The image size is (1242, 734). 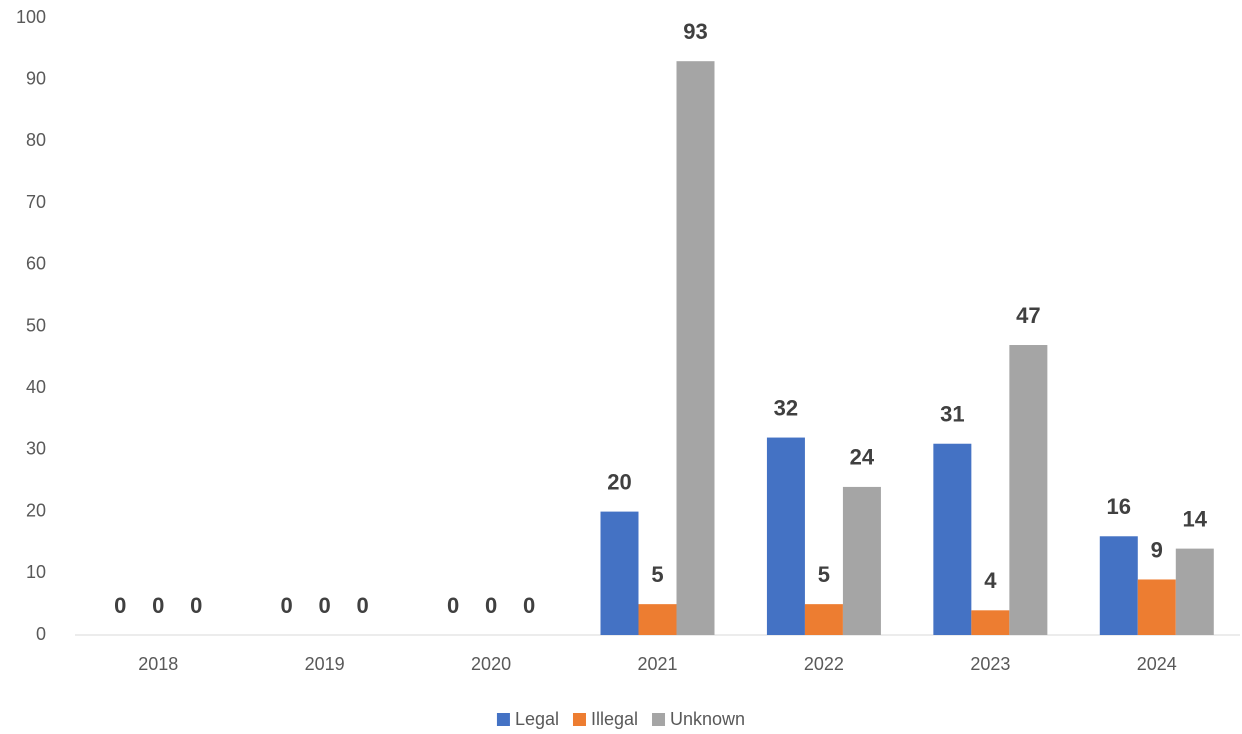 I want to click on x-tick-label: 2018, so click(x=158, y=664).